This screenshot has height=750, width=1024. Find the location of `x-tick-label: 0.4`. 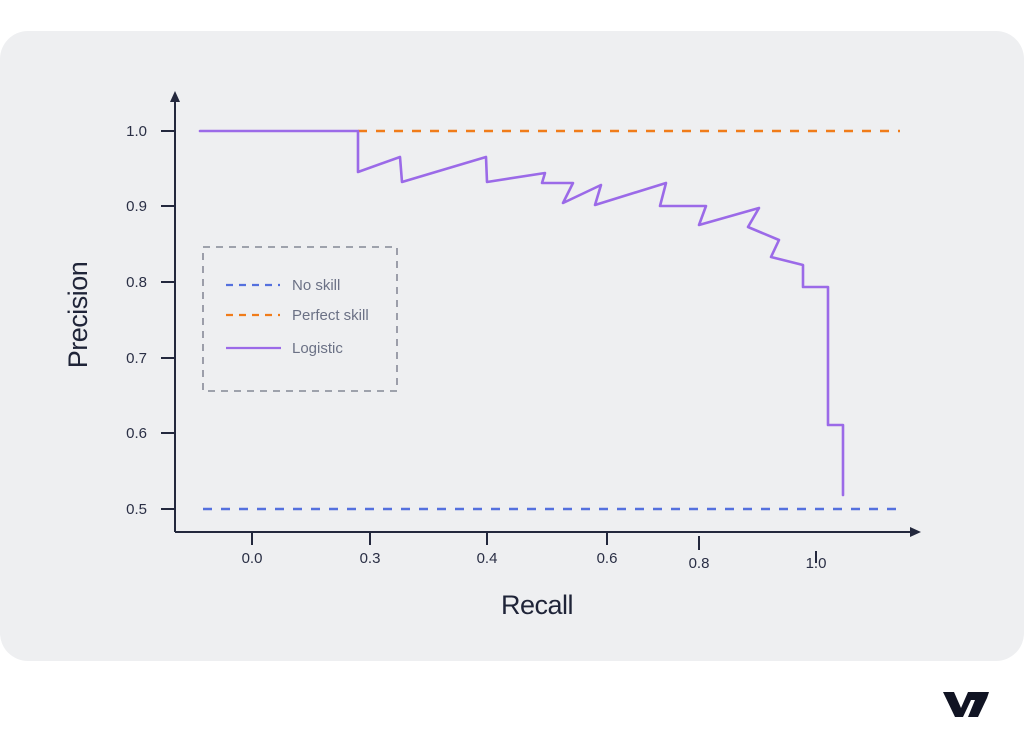

x-tick-label: 0.4 is located at coordinates (487, 558).